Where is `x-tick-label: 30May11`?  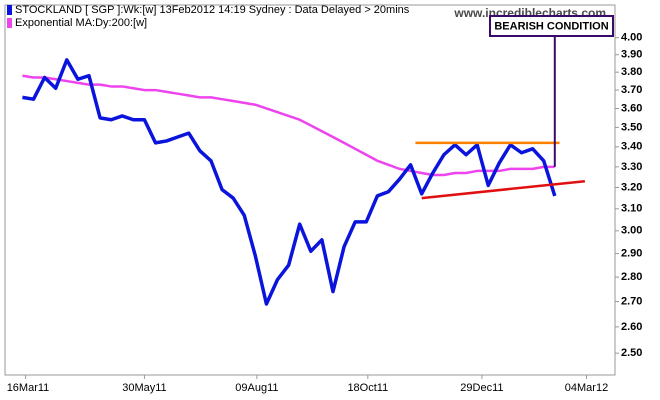 x-tick-label: 30May11 is located at coordinates (144, 388).